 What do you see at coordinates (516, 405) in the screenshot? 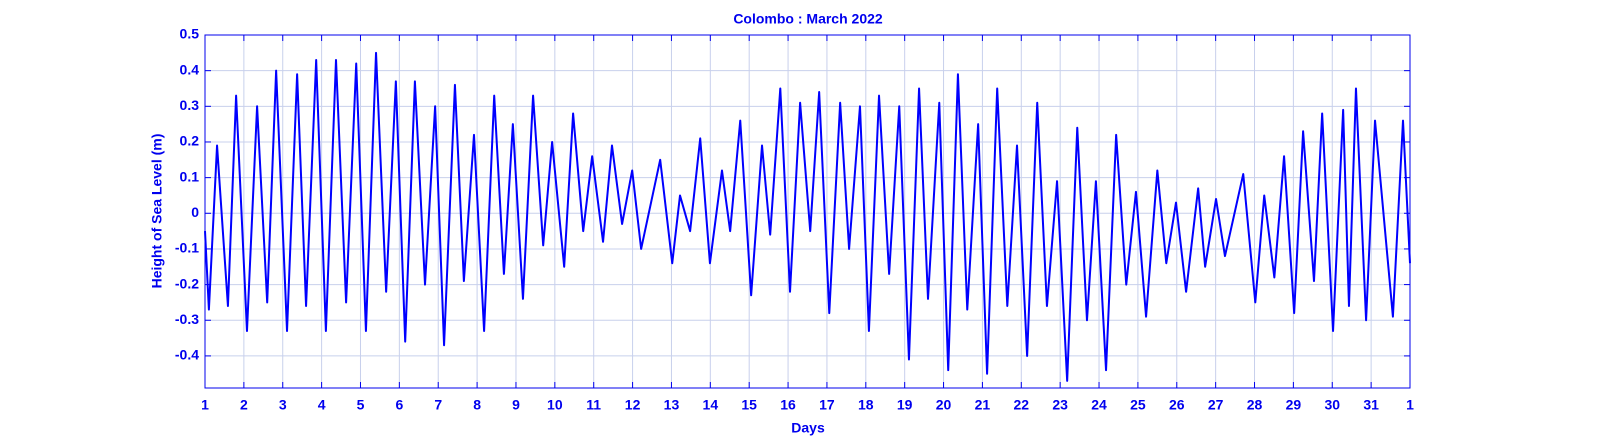
I see `x-tick-label: 9` at bounding box center [516, 405].